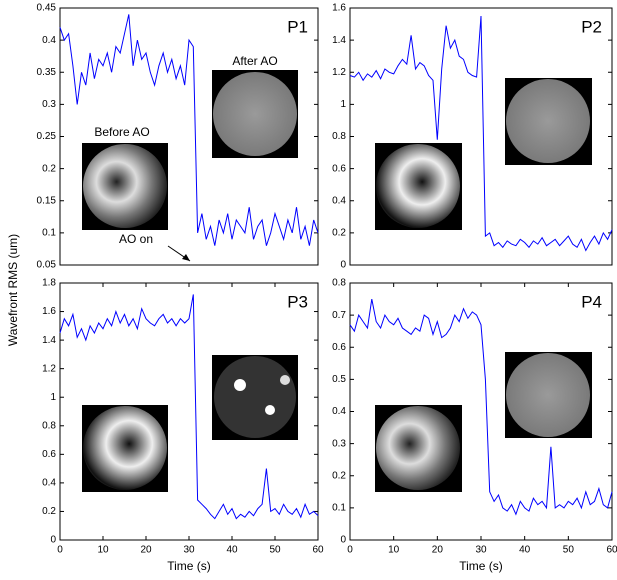  I want to click on annotation: Before AO, so click(121, 132).